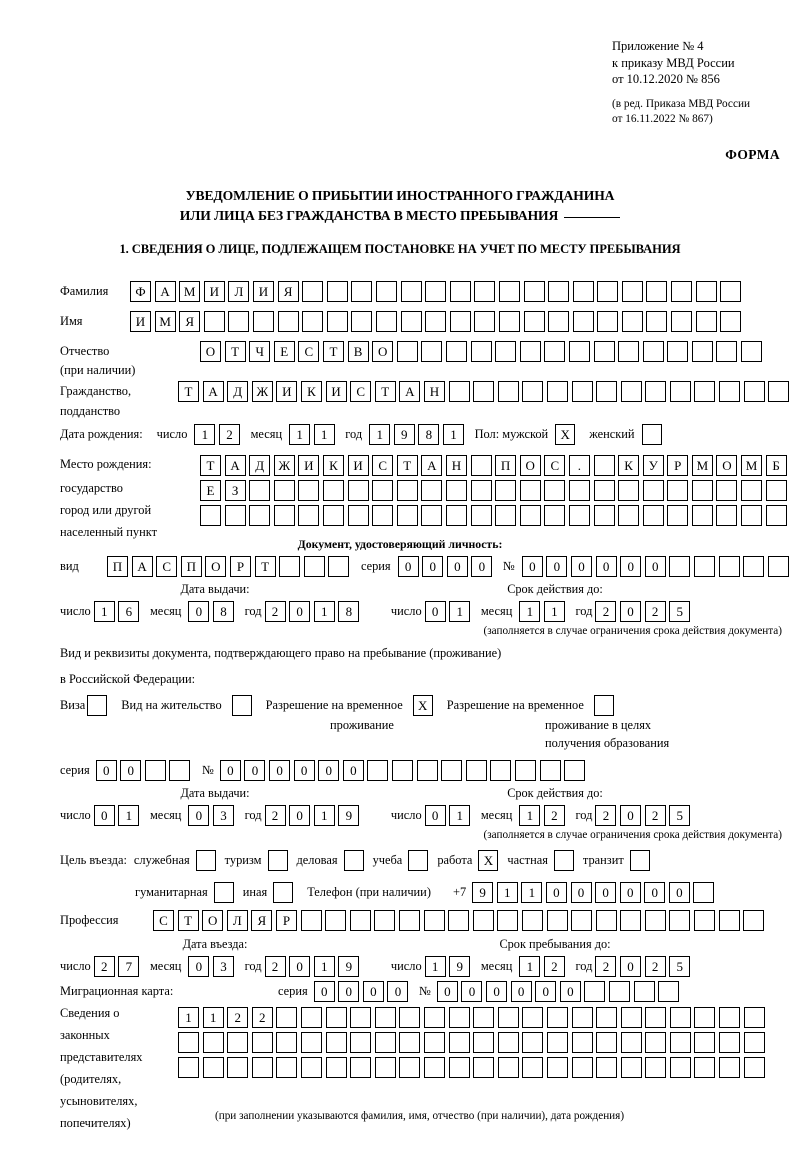 This screenshot has width=800, height=1163. I want to click on char-cell: Н, so click(456, 465).